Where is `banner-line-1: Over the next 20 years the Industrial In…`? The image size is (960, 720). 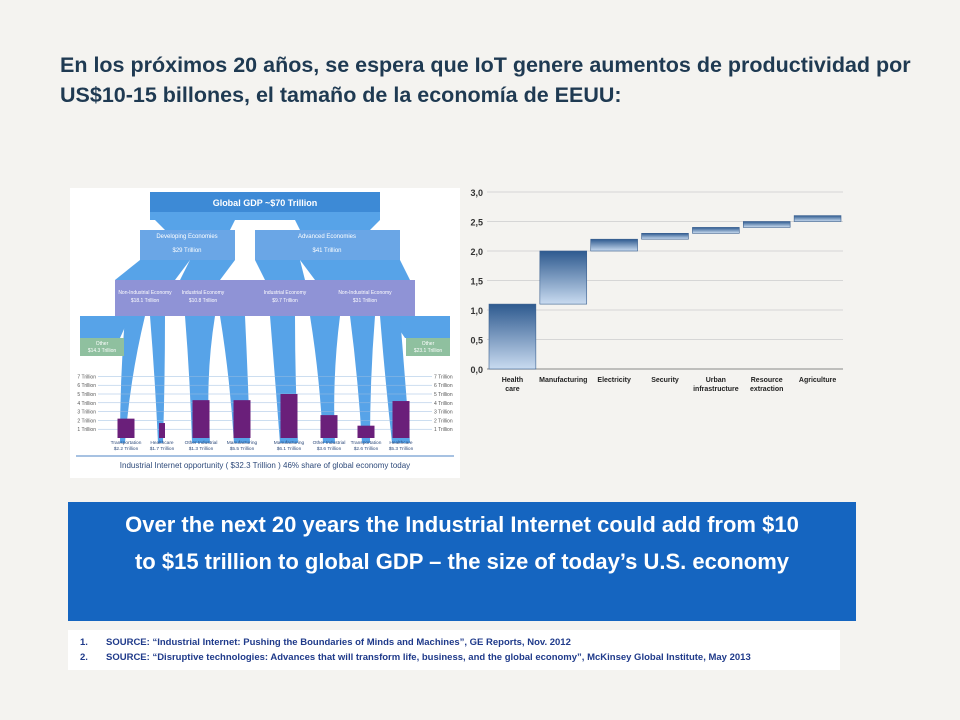 banner-line-1: Over the next 20 years the Industrial In… is located at coordinates (462, 524).